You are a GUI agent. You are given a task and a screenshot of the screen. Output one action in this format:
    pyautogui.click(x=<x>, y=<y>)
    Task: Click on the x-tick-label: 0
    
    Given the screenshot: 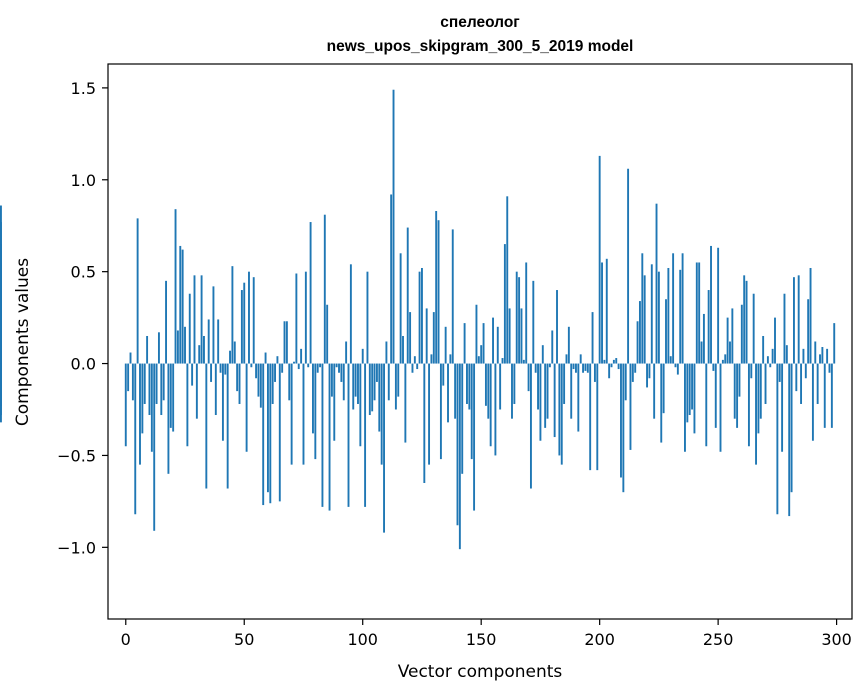 What is the action you would take?
    pyautogui.click(x=126, y=639)
    